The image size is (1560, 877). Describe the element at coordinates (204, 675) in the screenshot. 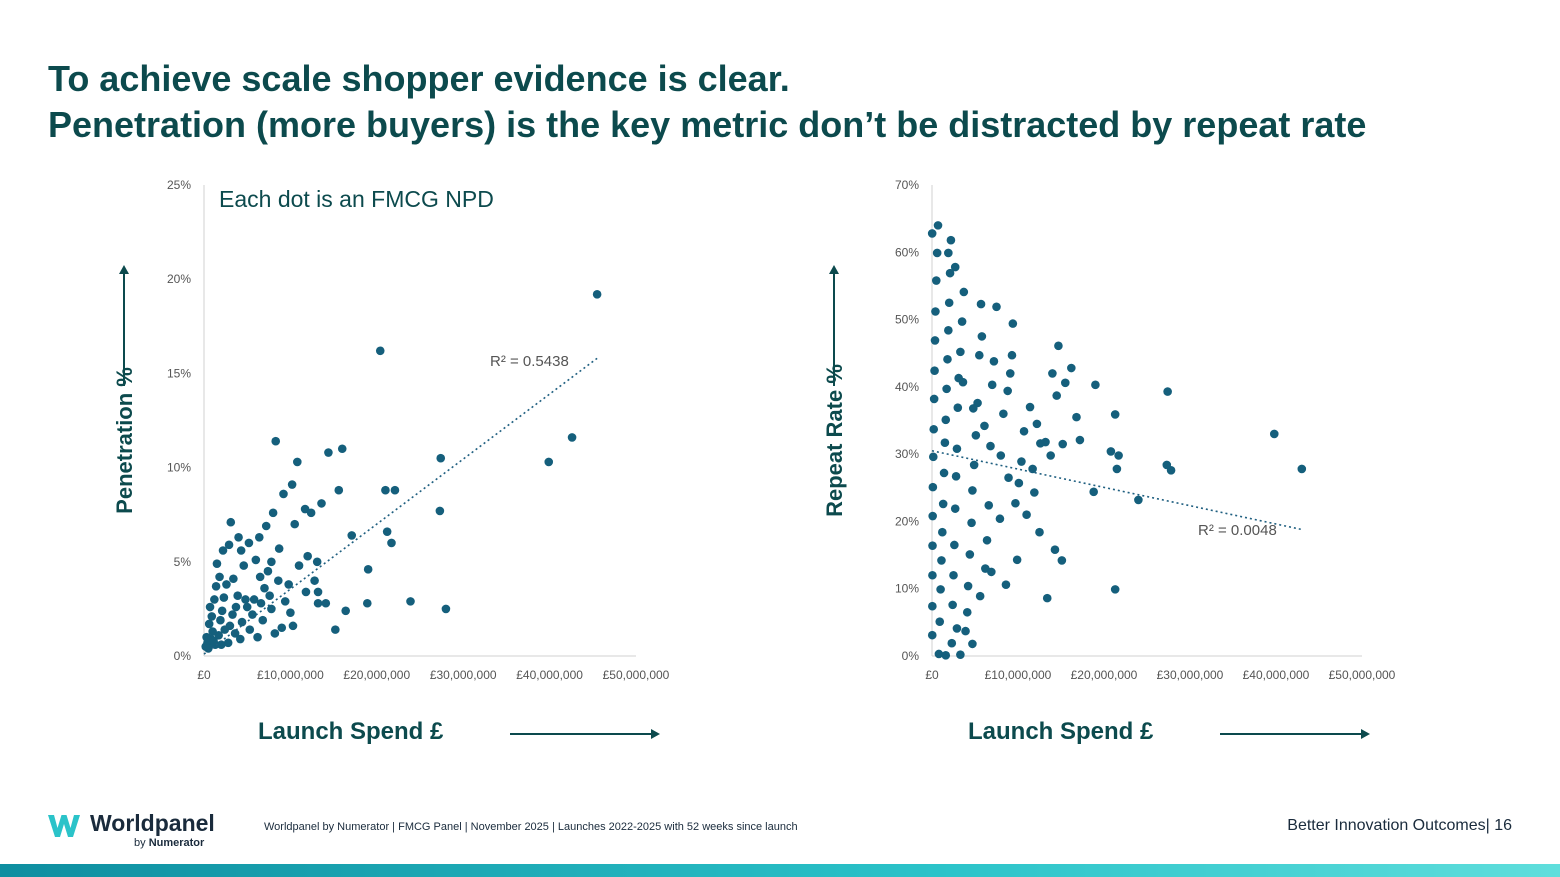

I see `penetration-x-tick-label: £0` at that location.